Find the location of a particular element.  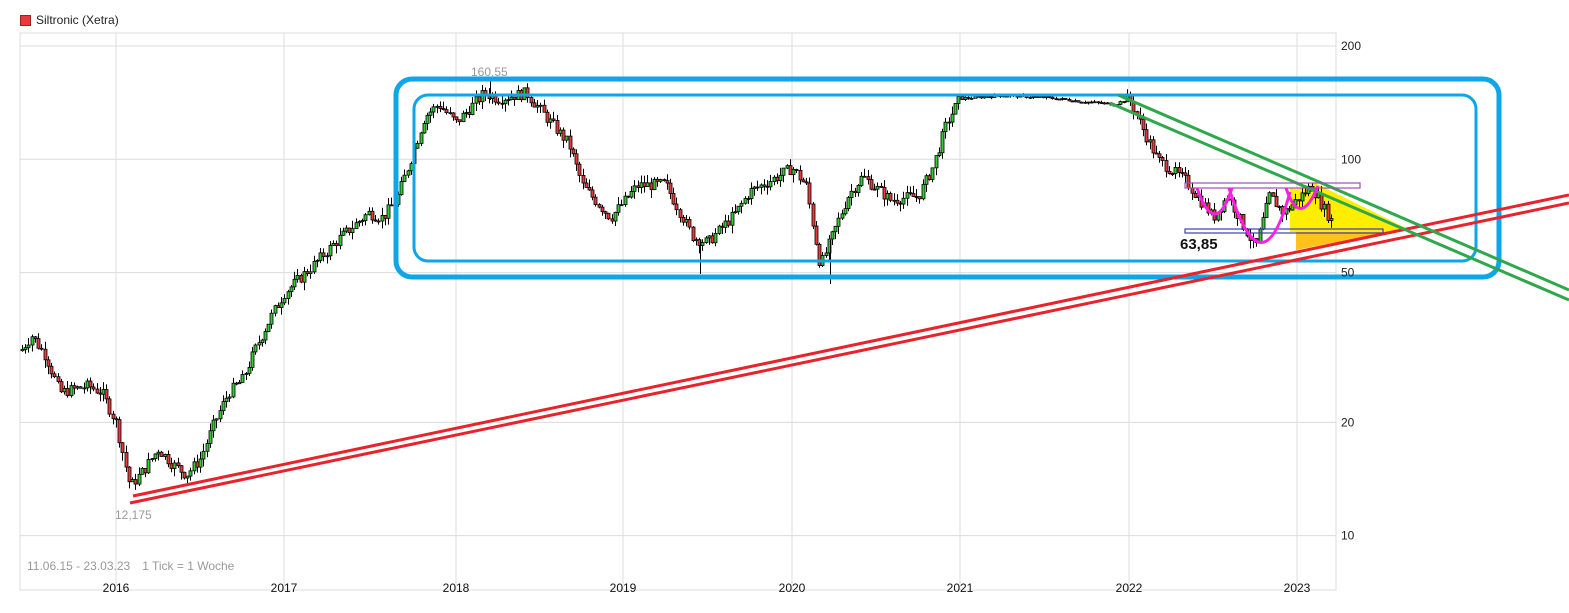

x-axis-label: 2016 is located at coordinates (116, 588).